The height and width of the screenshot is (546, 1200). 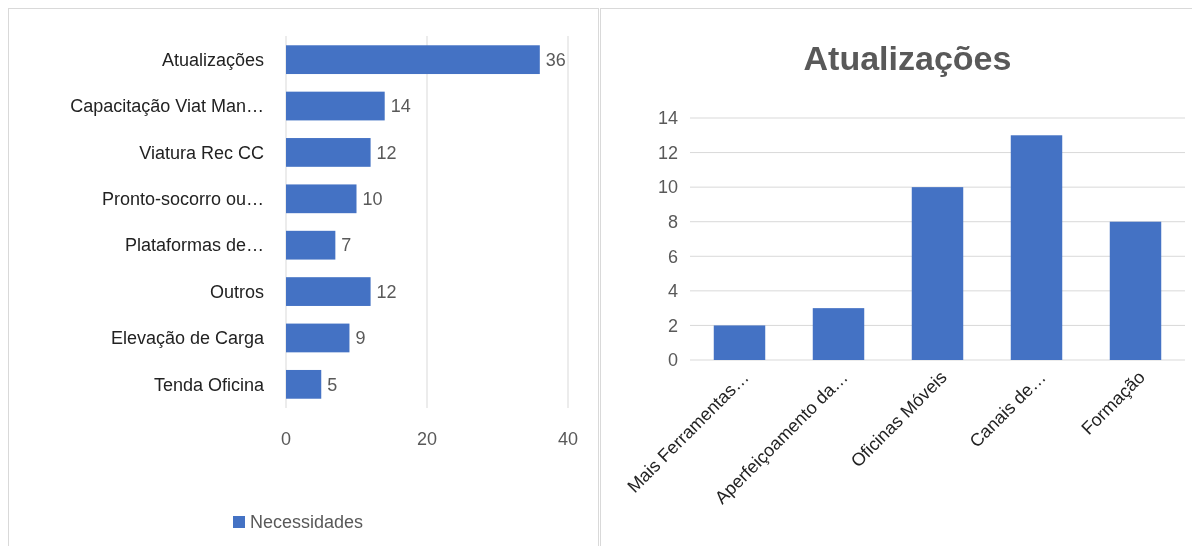 What do you see at coordinates (400, 106) in the screenshot?
I see `data-label: 14` at bounding box center [400, 106].